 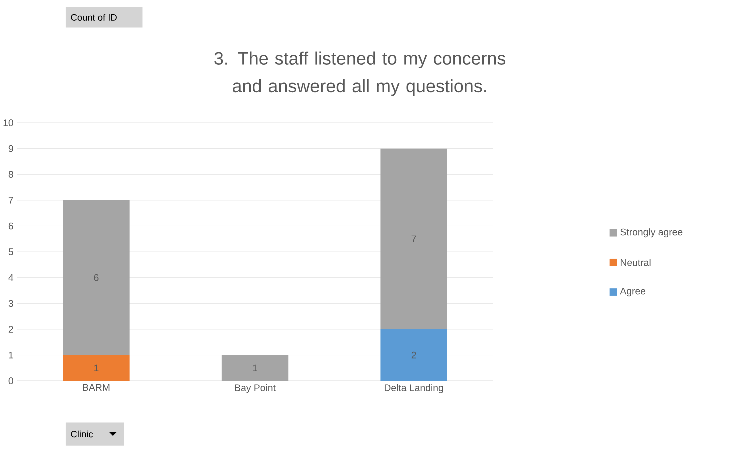 What do you see at coordinates (255, 389) in the screenshot?
I see `x-tick-label: Bay Point` at bounding box center [255, 389].